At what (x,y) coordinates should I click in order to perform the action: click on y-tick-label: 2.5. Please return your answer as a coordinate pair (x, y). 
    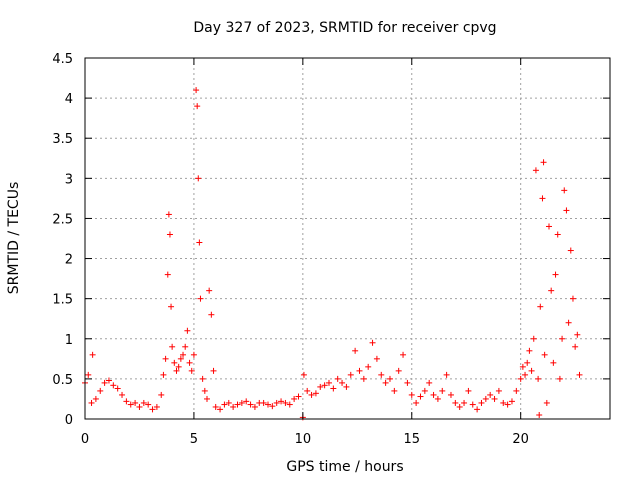
    Looking at the image, I should click on (62, 219).